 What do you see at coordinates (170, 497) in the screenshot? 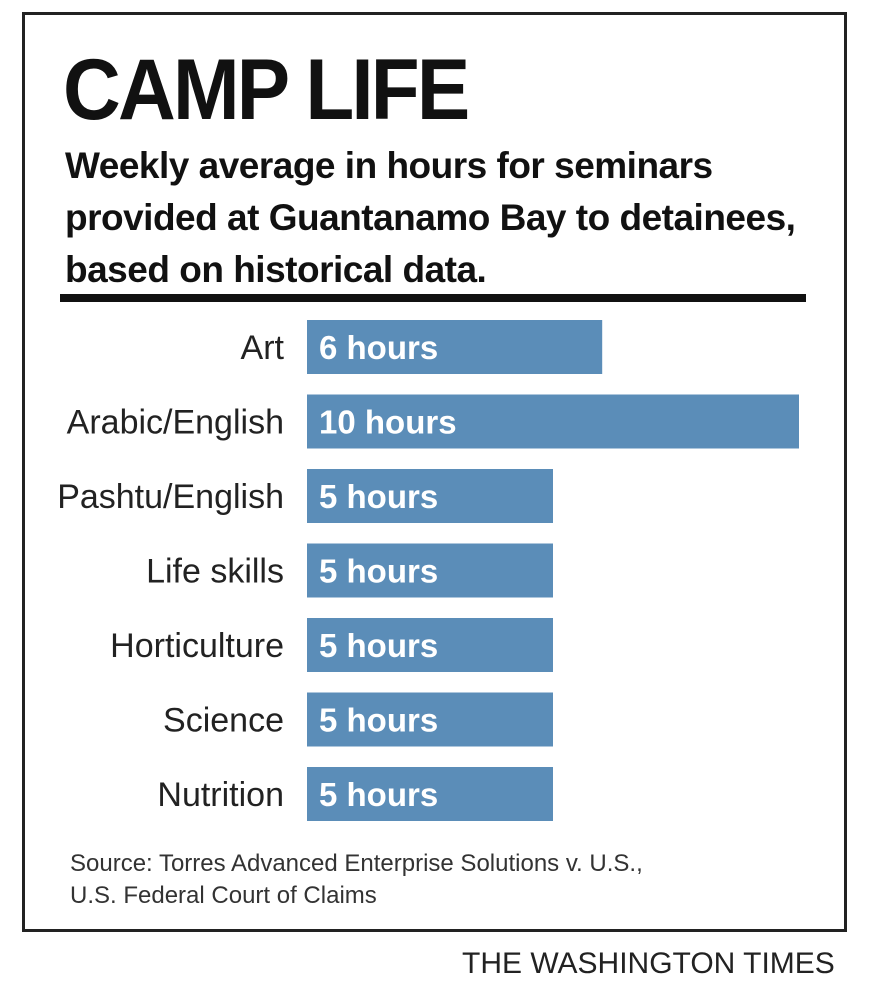
I see `category-label: Pashtu/English` at bounding box center [170, 497].